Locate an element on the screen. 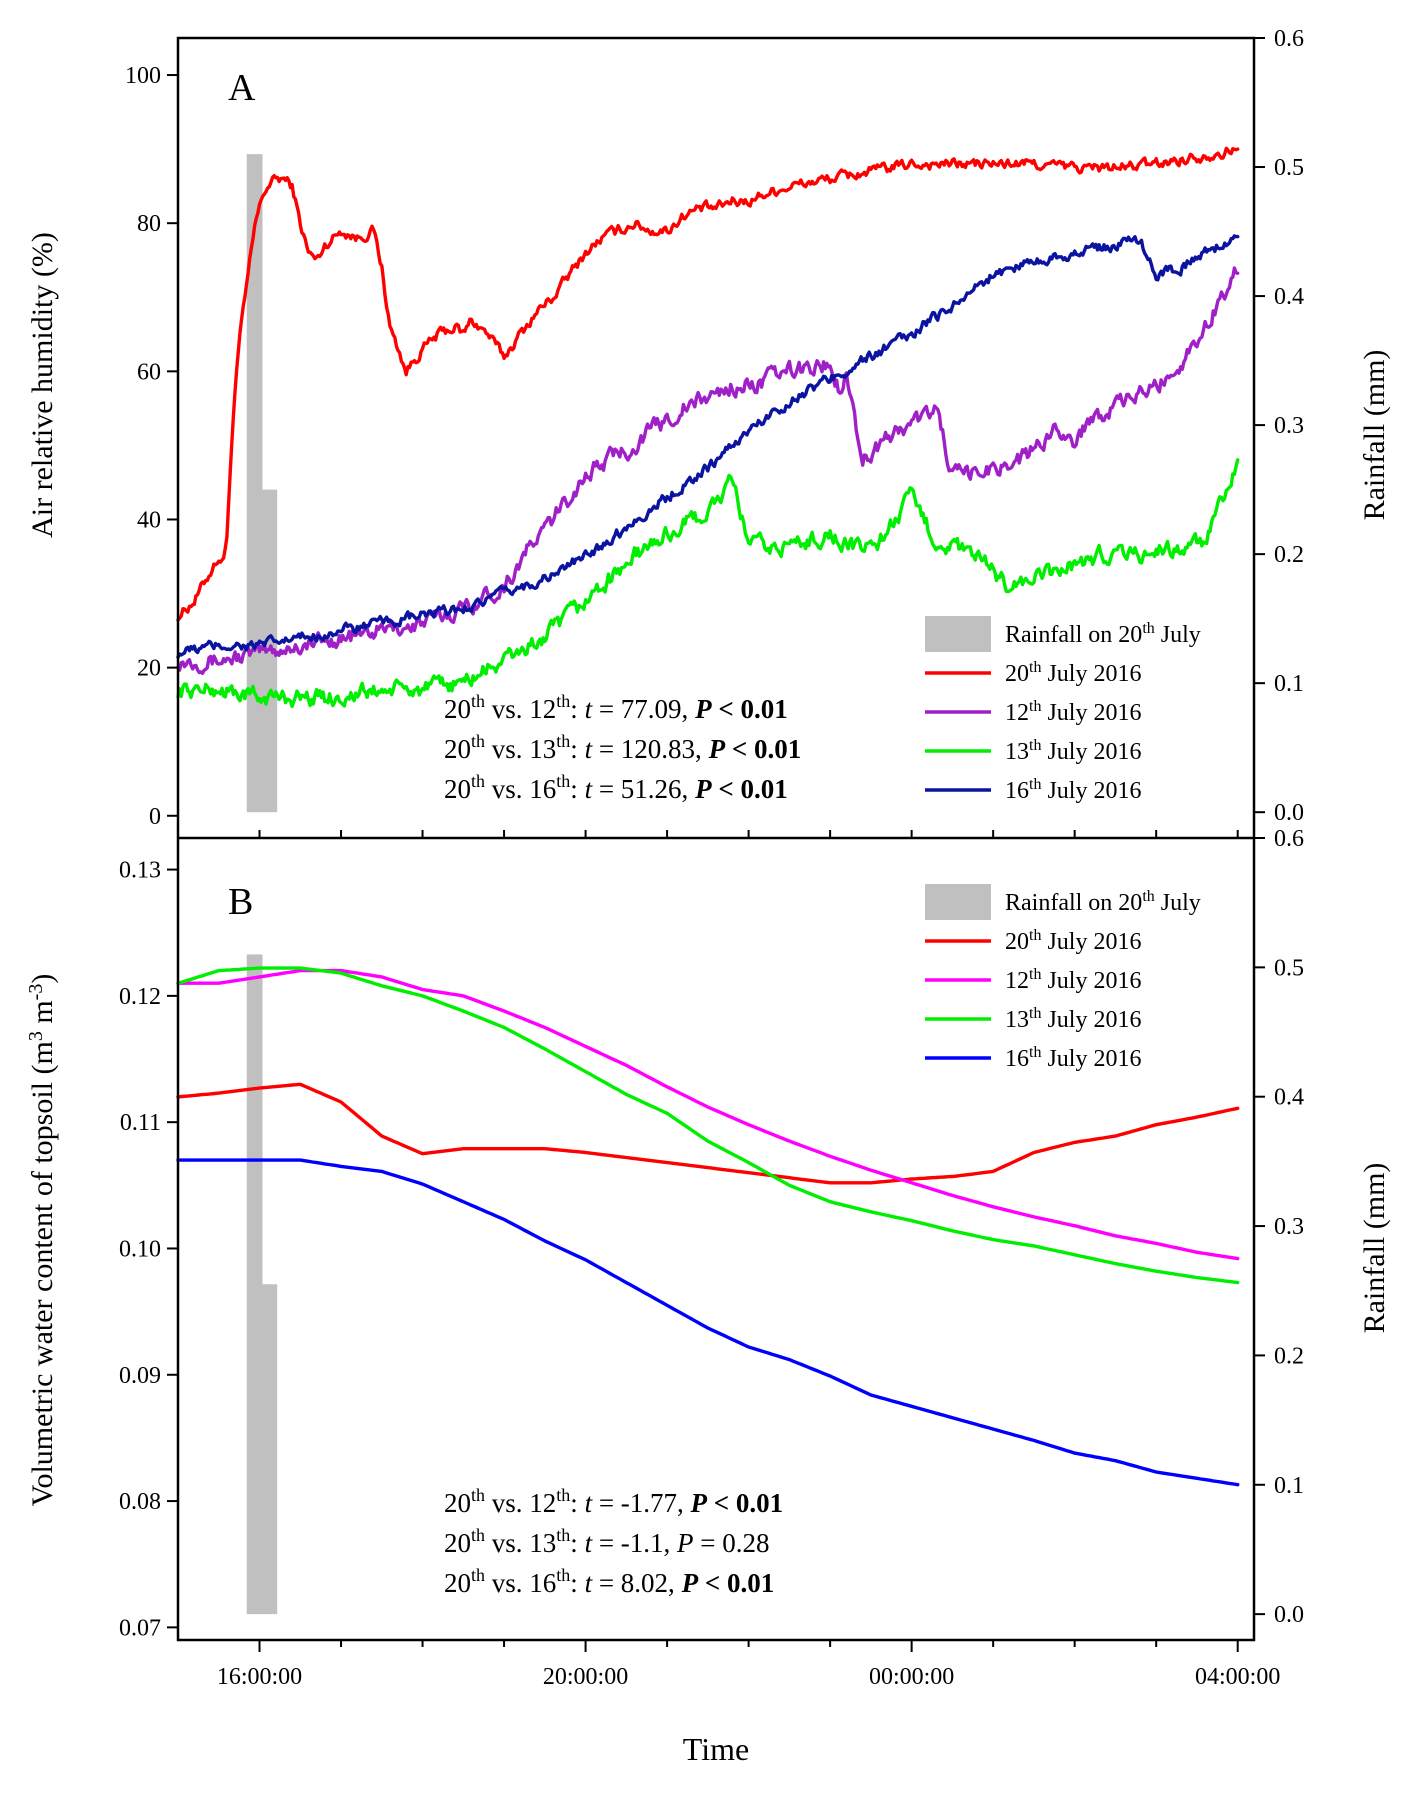 This screenshot has width=1418, height=1796. stat-line: 20th vs. 13th: t = 120.83, P < 0.01 is located at coordinates (622, 747).